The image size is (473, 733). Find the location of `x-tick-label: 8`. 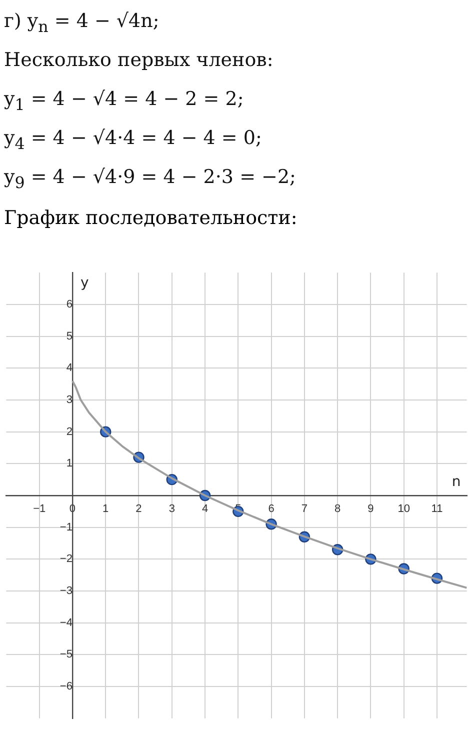

x-tick-label: 8 is located at coordinates (337, 509).